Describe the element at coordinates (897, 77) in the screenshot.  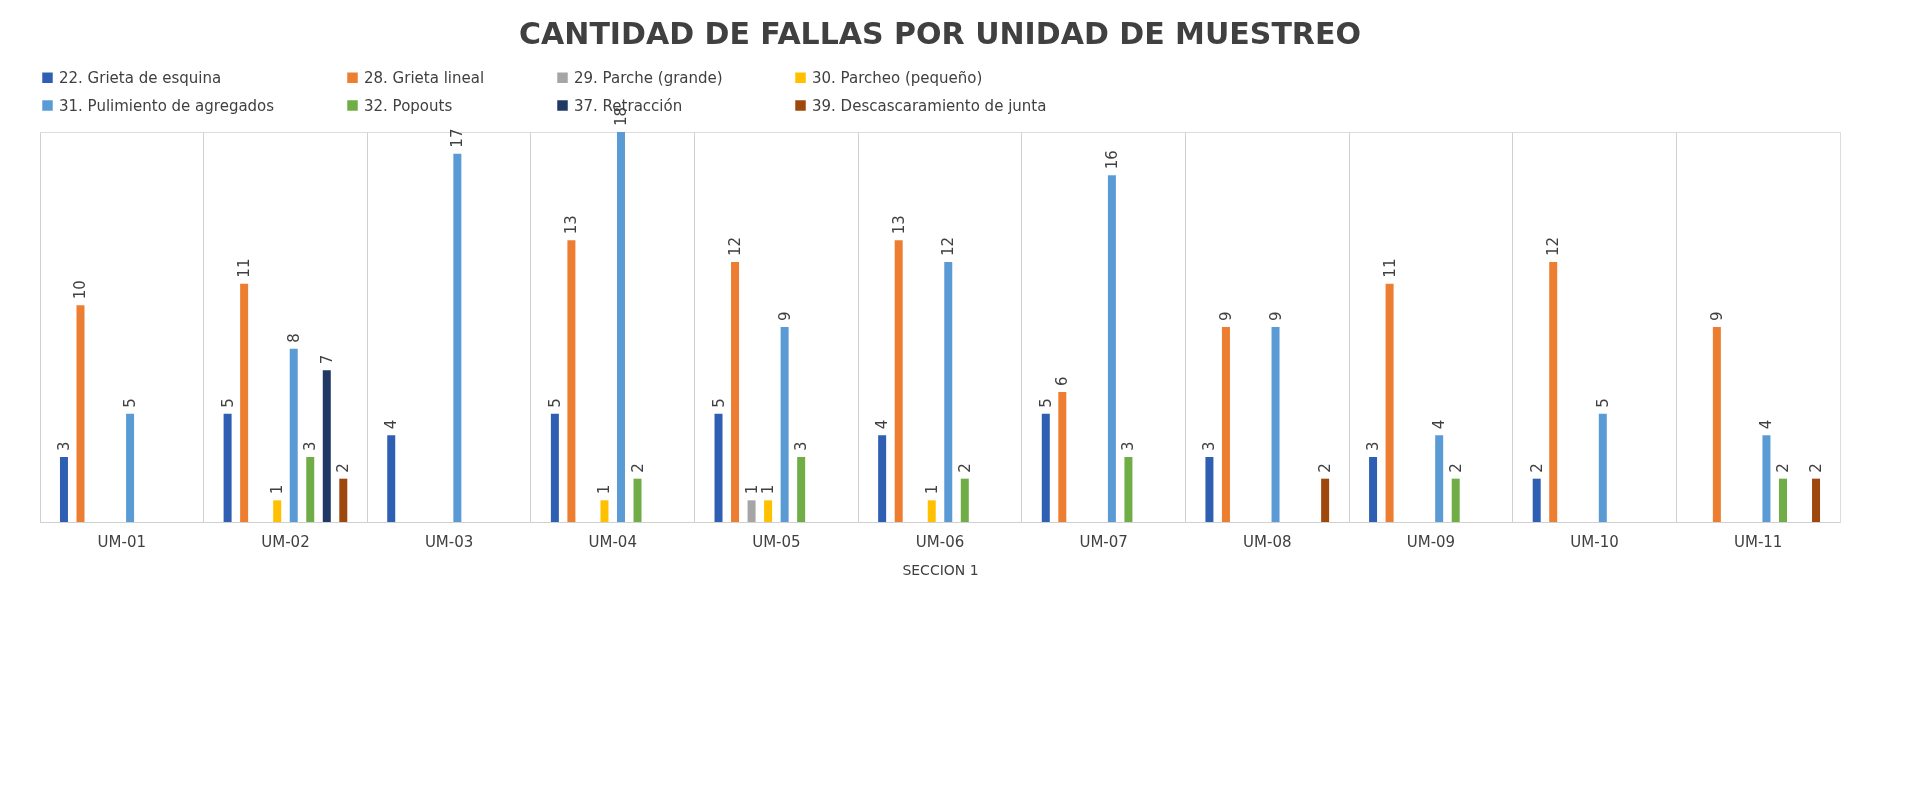
I see `legend-label: 30. Parcheo (pequeño)` at that location.